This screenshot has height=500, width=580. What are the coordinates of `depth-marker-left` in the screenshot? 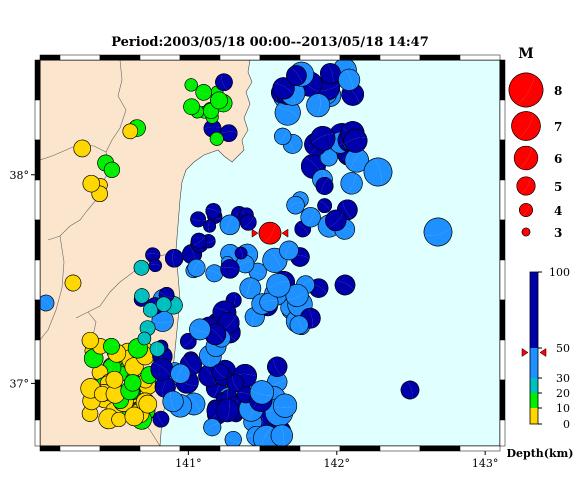 It's located at (525, 352).